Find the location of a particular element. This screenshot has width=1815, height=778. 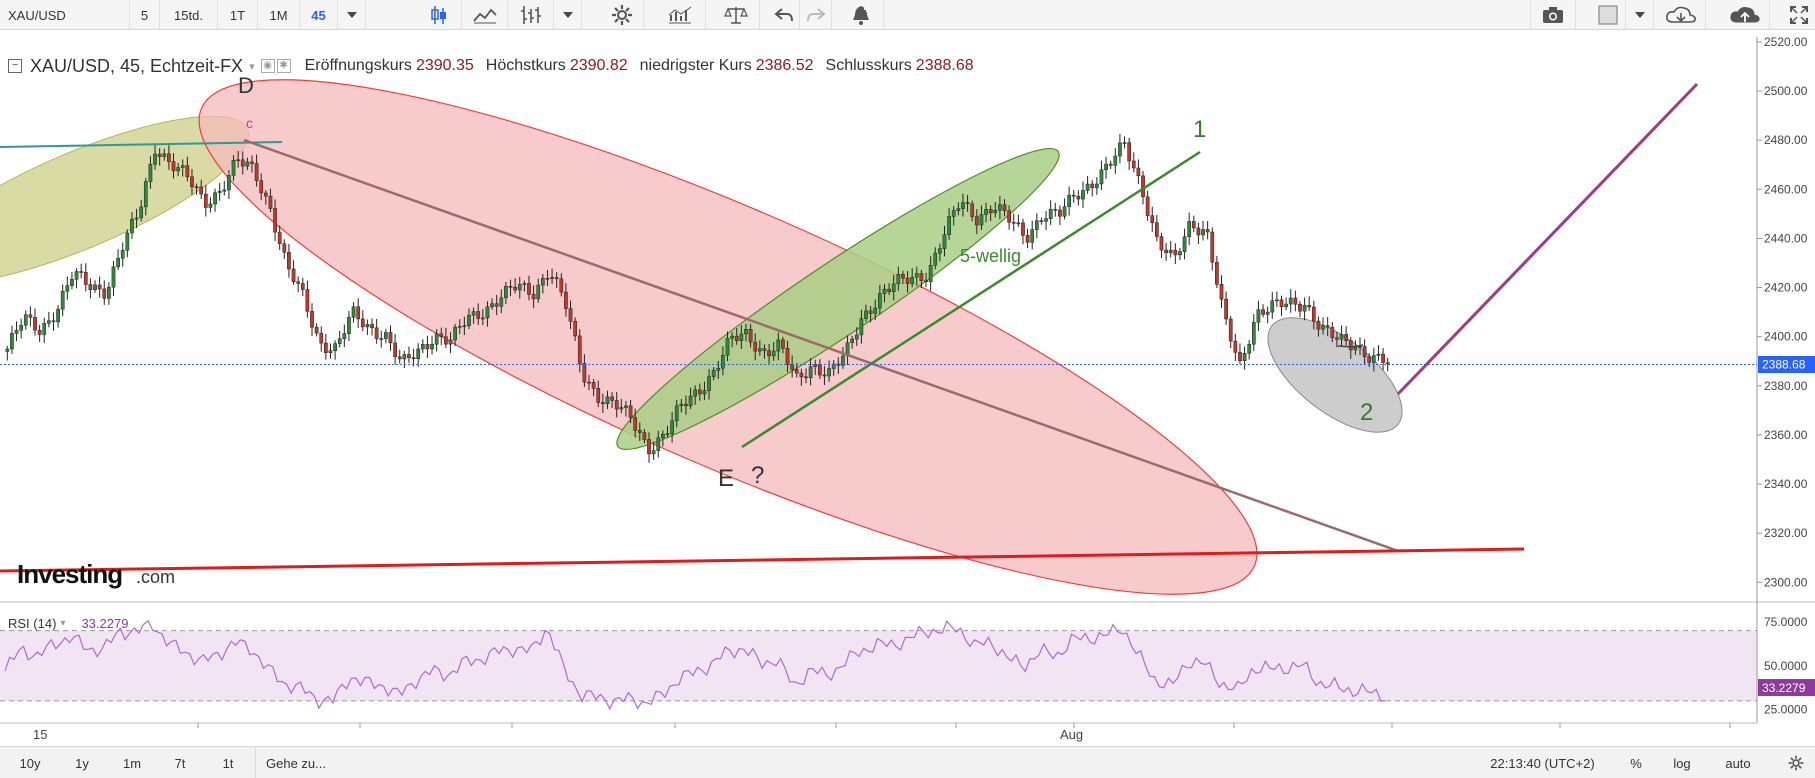

small-mark is located at coordinates (1350, 346).